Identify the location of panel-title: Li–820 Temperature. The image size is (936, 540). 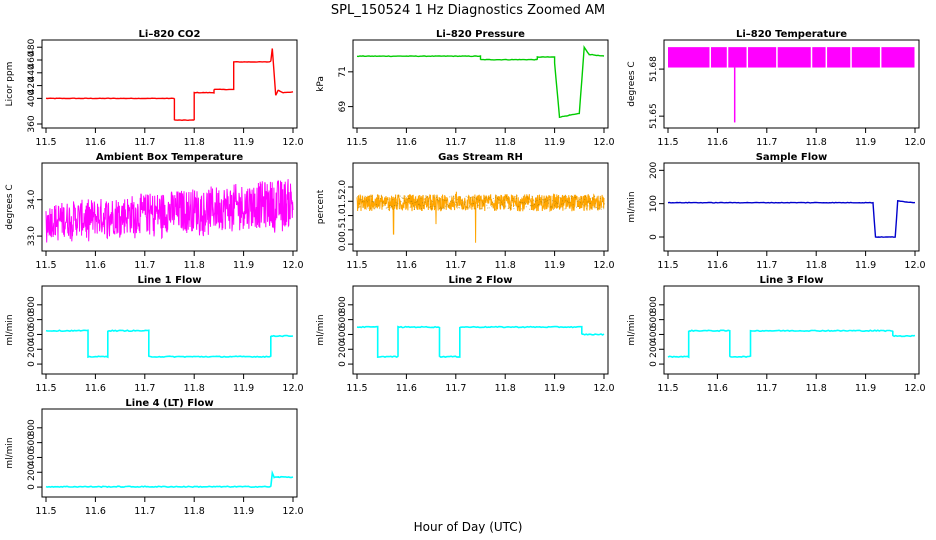
(791, 34).